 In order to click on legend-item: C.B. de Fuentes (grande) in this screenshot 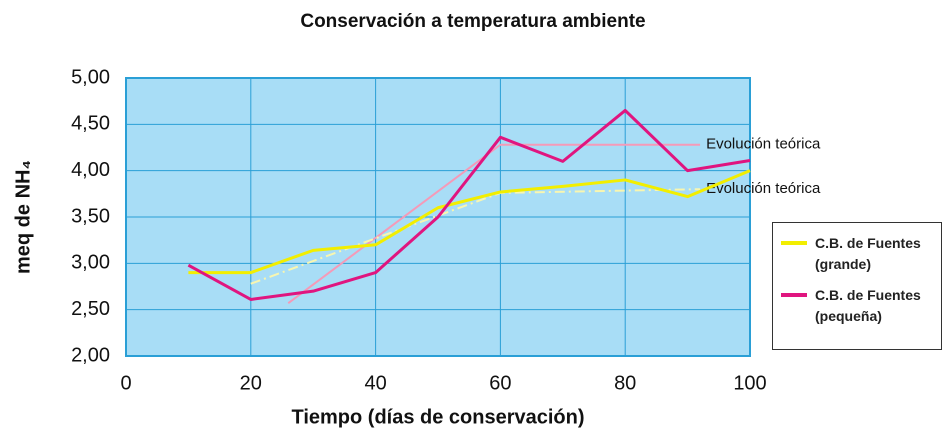, I will do `click(861, 254)`.